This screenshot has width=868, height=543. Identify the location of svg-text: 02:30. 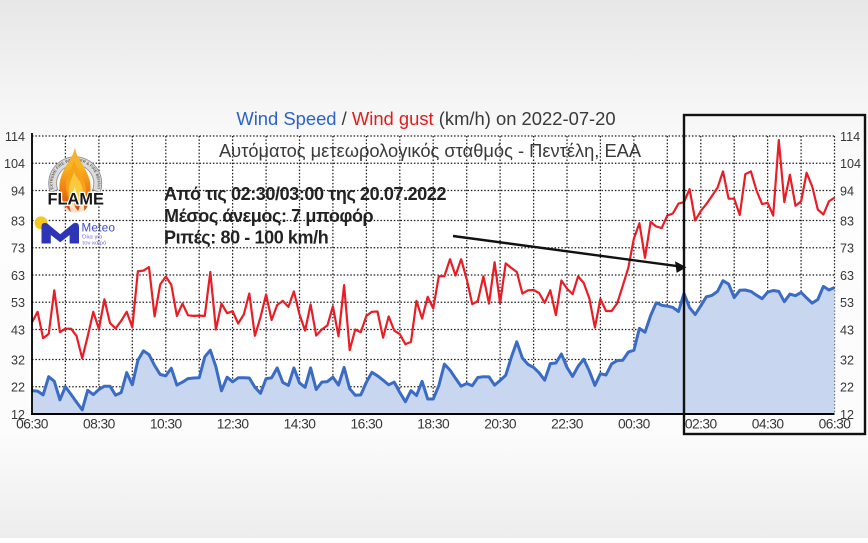
(701, 424).